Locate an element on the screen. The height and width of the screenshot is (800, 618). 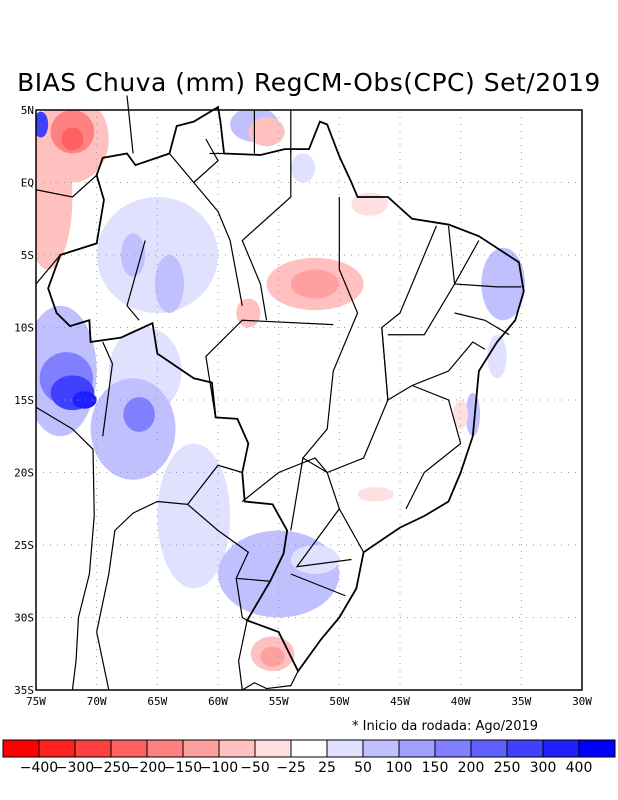
colorbar-label: 25 is located at coordinates (327, 768).